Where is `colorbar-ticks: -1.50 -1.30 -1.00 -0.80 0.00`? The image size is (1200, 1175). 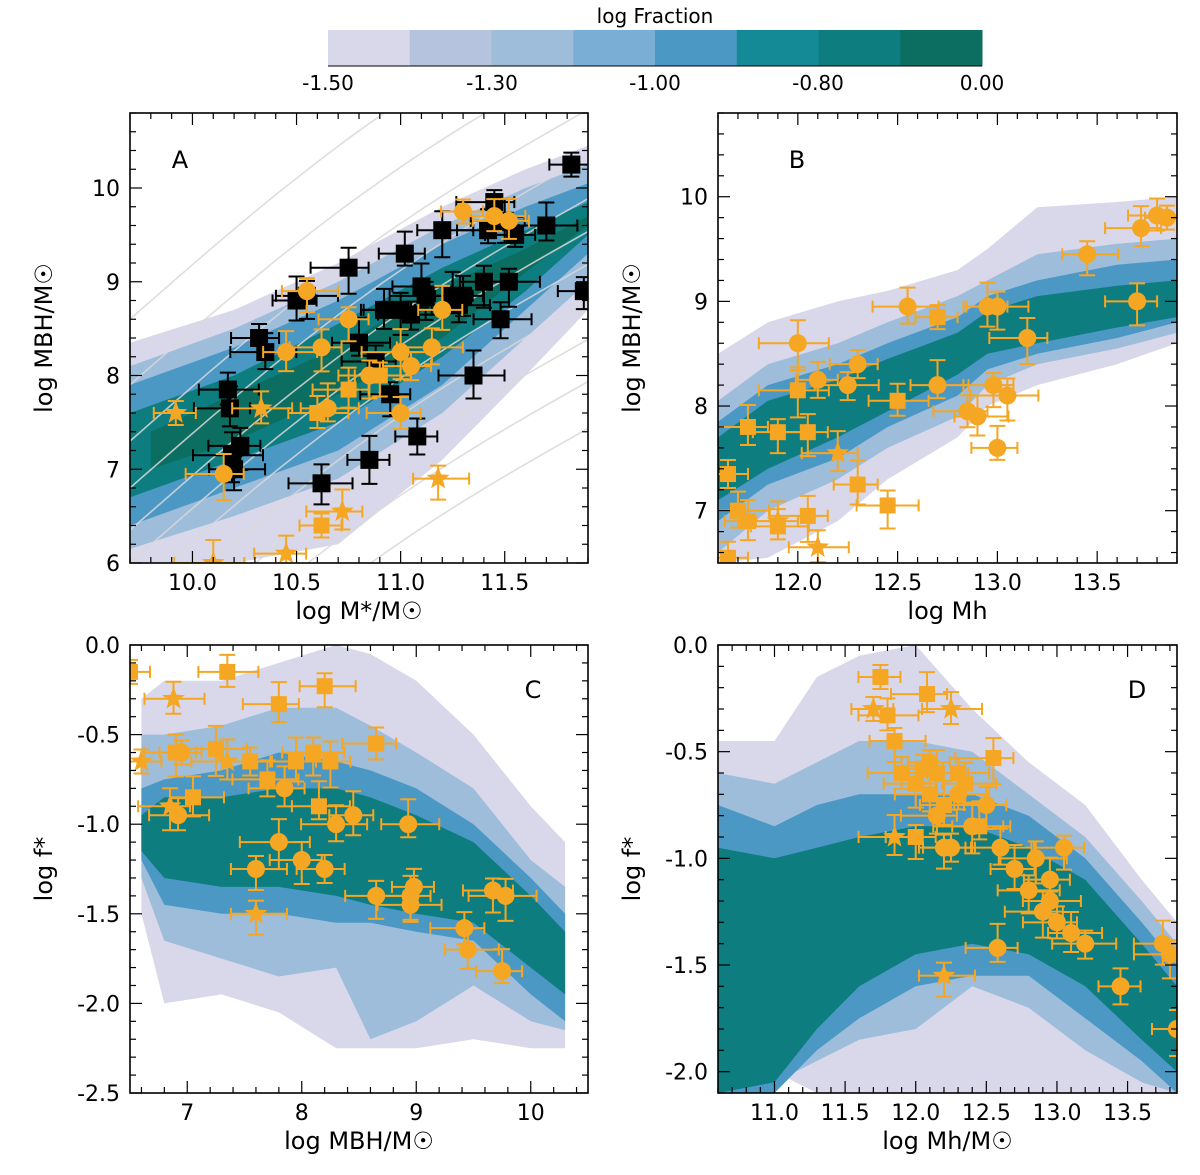 colorbar-ticks: -1.50 -1.30 -1.00 -0.80 0.00 is located at coordinates (653, 83).